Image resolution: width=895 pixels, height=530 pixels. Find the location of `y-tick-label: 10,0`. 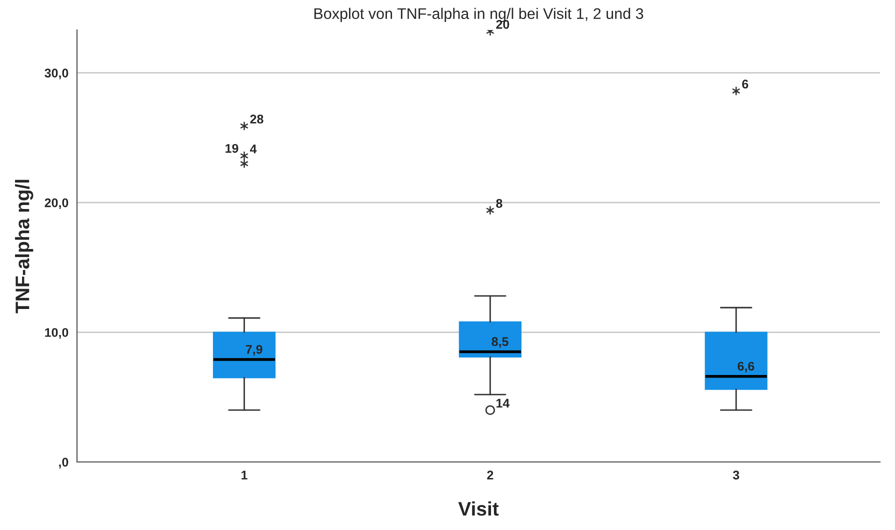

y-tick-label: 10,0 is located at coordinates (56, 333).